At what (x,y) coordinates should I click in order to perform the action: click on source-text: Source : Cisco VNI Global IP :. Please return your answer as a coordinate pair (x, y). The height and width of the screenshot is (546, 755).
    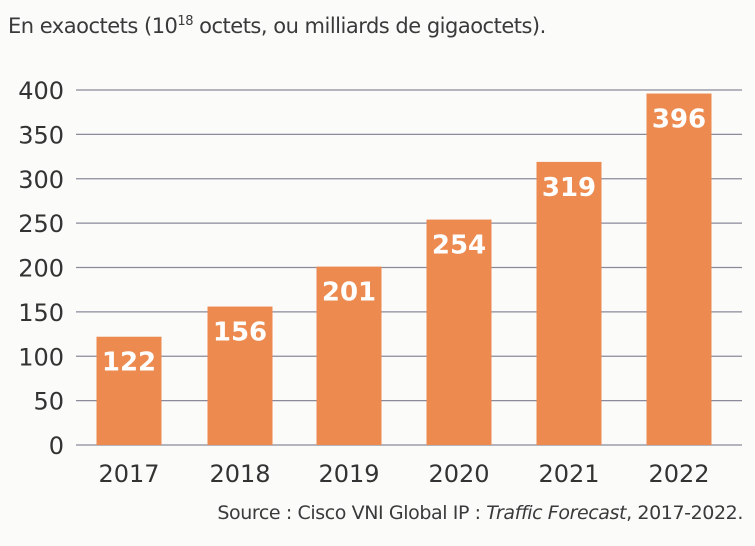
    Looking at the image, I should click on (352, 513).